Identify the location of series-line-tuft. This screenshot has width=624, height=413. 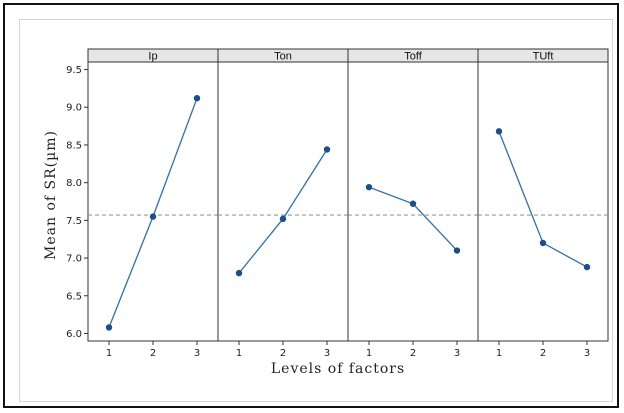
(543, 199).